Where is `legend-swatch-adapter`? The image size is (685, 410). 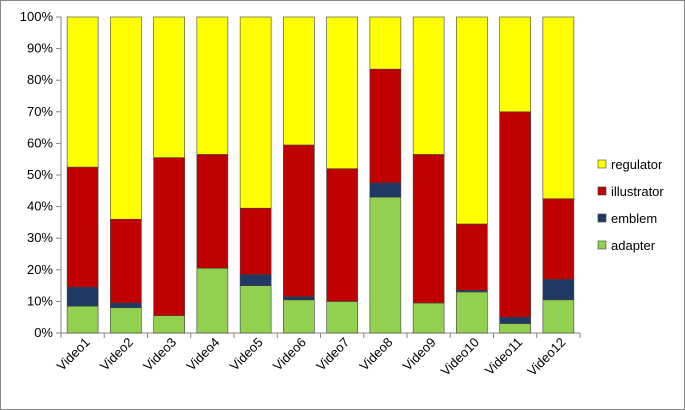 legend-swatch-adapter is located at coordinates (602, 245).